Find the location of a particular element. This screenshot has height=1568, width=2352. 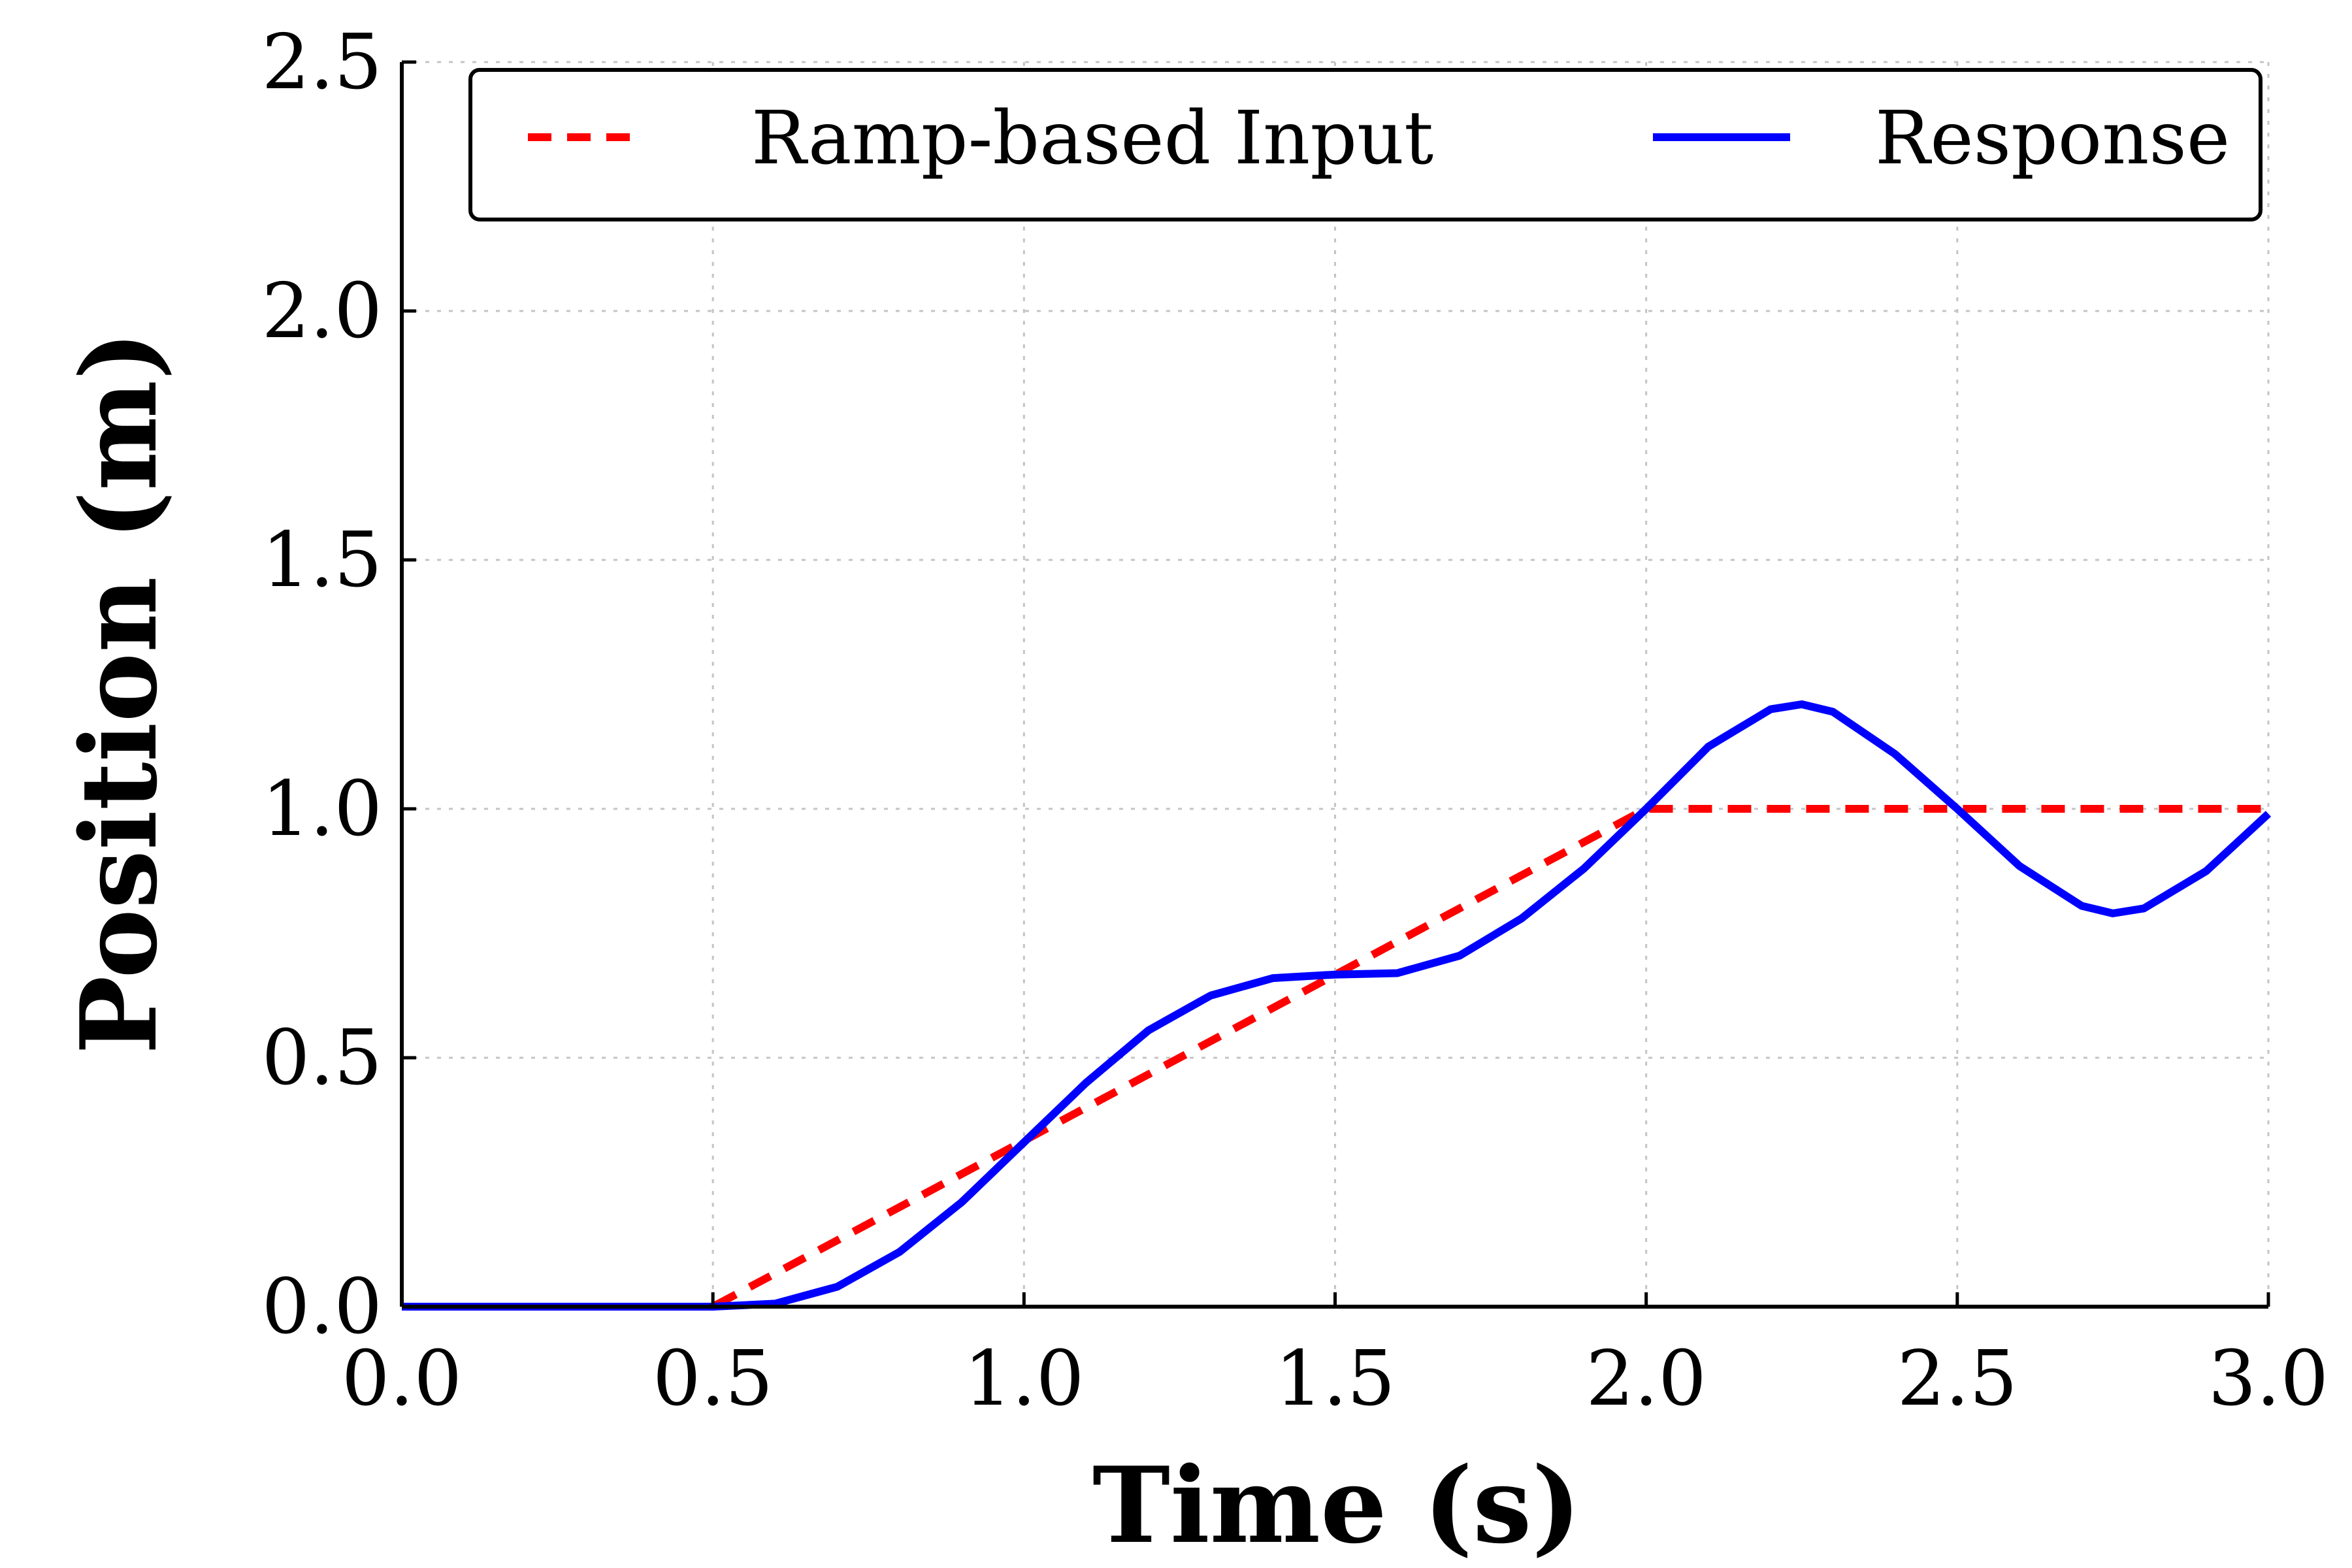

x-tick-label: 1.5 is located at coordinates (1335, 1379).